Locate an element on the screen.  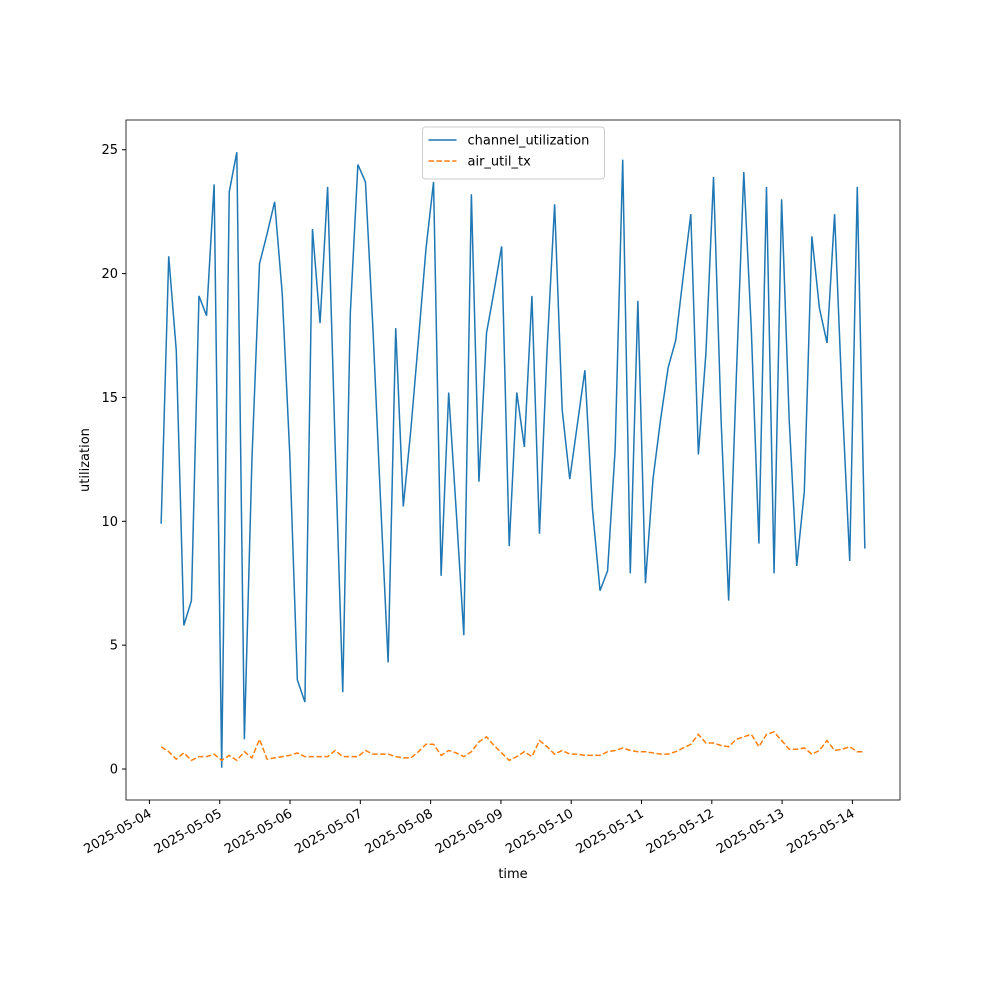
y-tick-label: 20 is located at coordinates (109, 274).